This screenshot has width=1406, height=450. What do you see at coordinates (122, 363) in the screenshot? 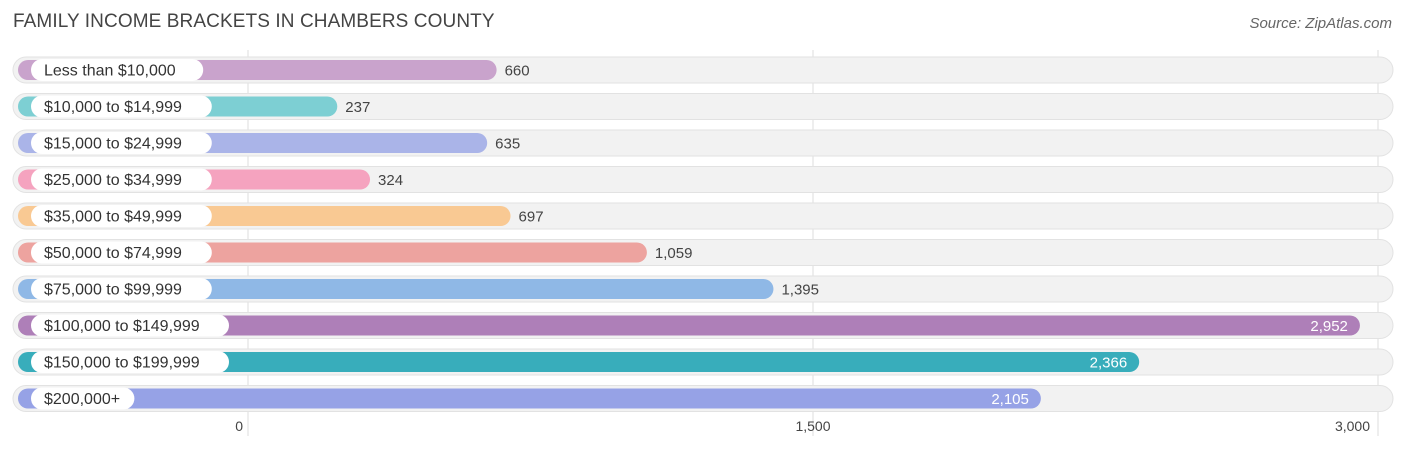
I see `category-label: $150,000 to $199,999` at bounding box center [122, 363].